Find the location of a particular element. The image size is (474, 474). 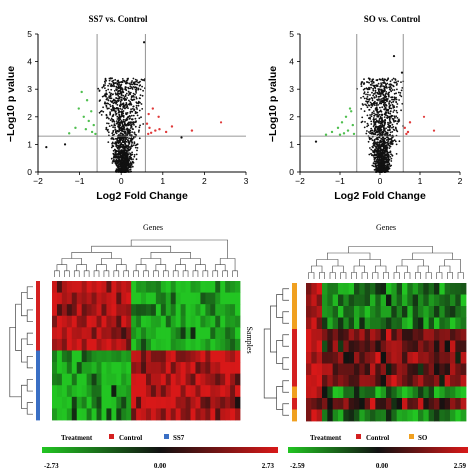

volcano-so-down-point is located at coordinates (340, 134).